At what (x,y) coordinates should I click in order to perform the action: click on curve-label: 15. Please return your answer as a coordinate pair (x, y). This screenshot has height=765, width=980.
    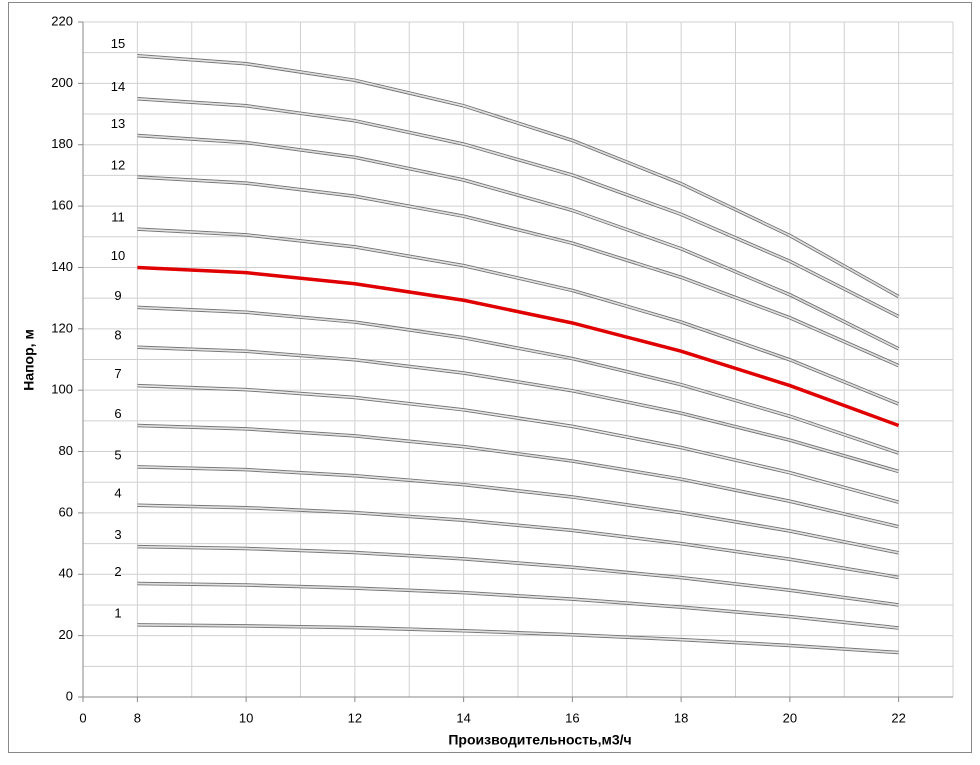
    Looking at the image, I should click on (118, 43).